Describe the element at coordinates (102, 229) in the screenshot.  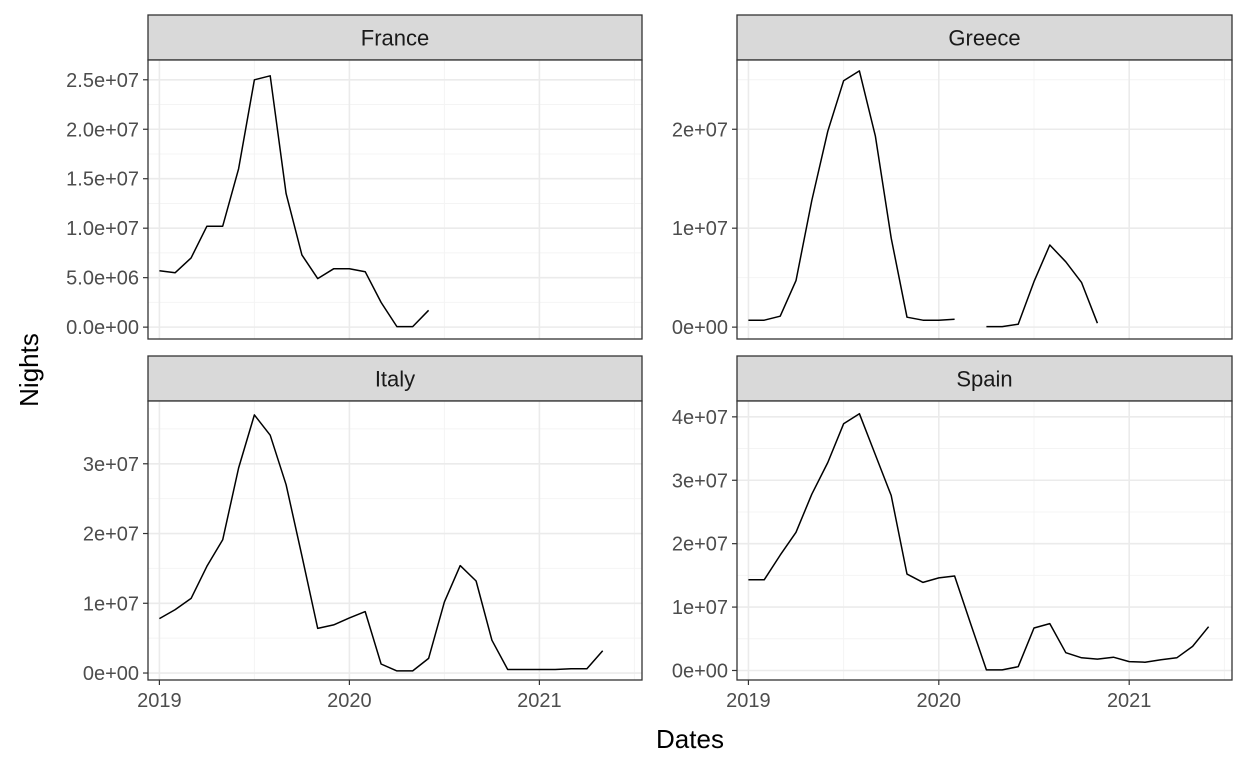
I see `y-tick-label: 1.0e+07` at that location.